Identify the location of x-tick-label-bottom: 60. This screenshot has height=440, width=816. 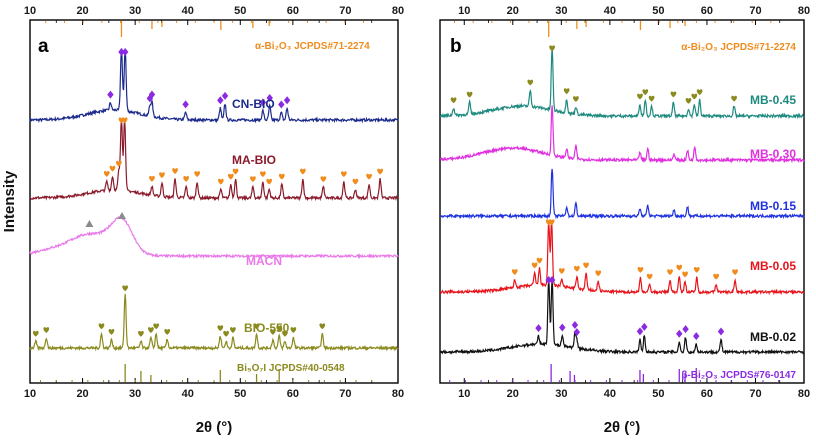
(707, 394).